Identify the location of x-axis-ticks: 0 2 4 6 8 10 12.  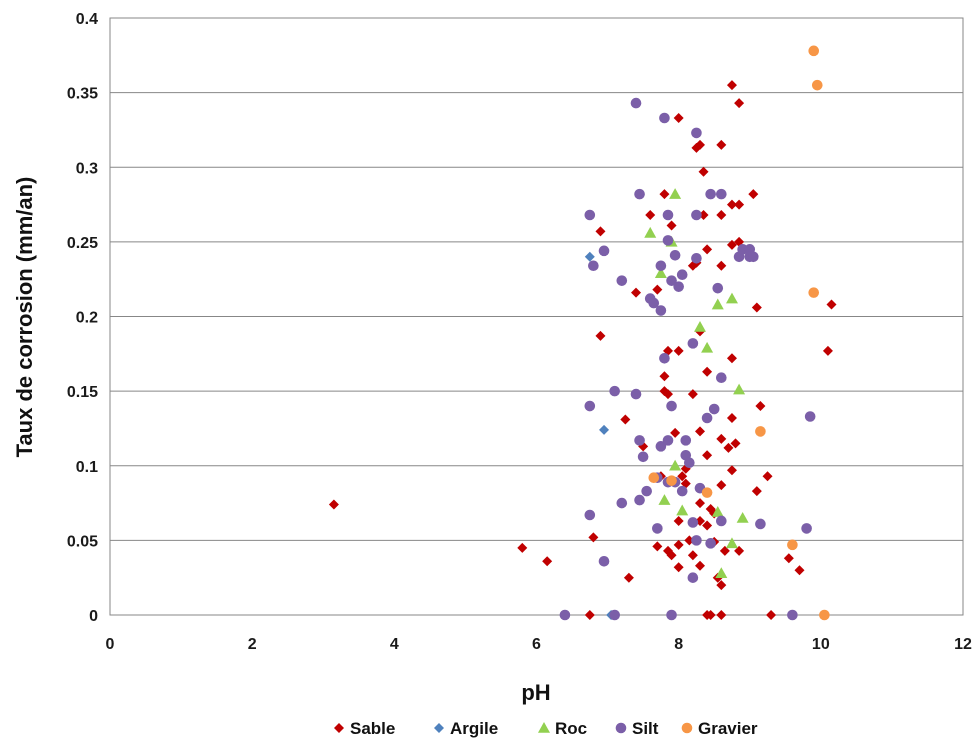
(539, 644).